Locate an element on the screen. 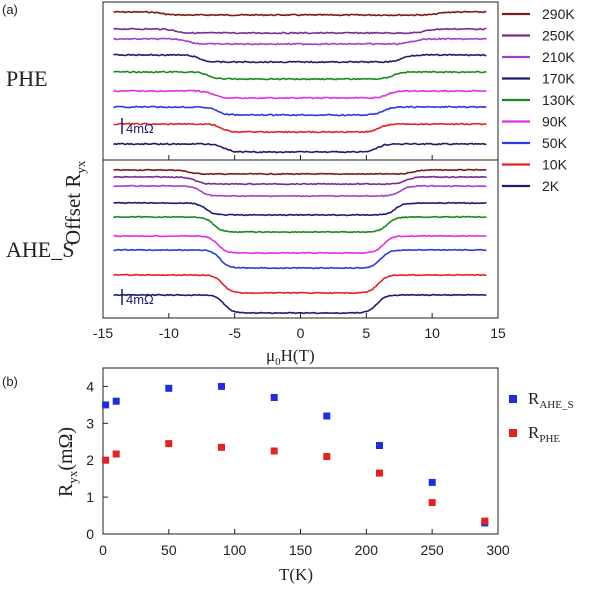 The image size is (592, 589). phe-curve-50K is located at coordinates (300, 111).